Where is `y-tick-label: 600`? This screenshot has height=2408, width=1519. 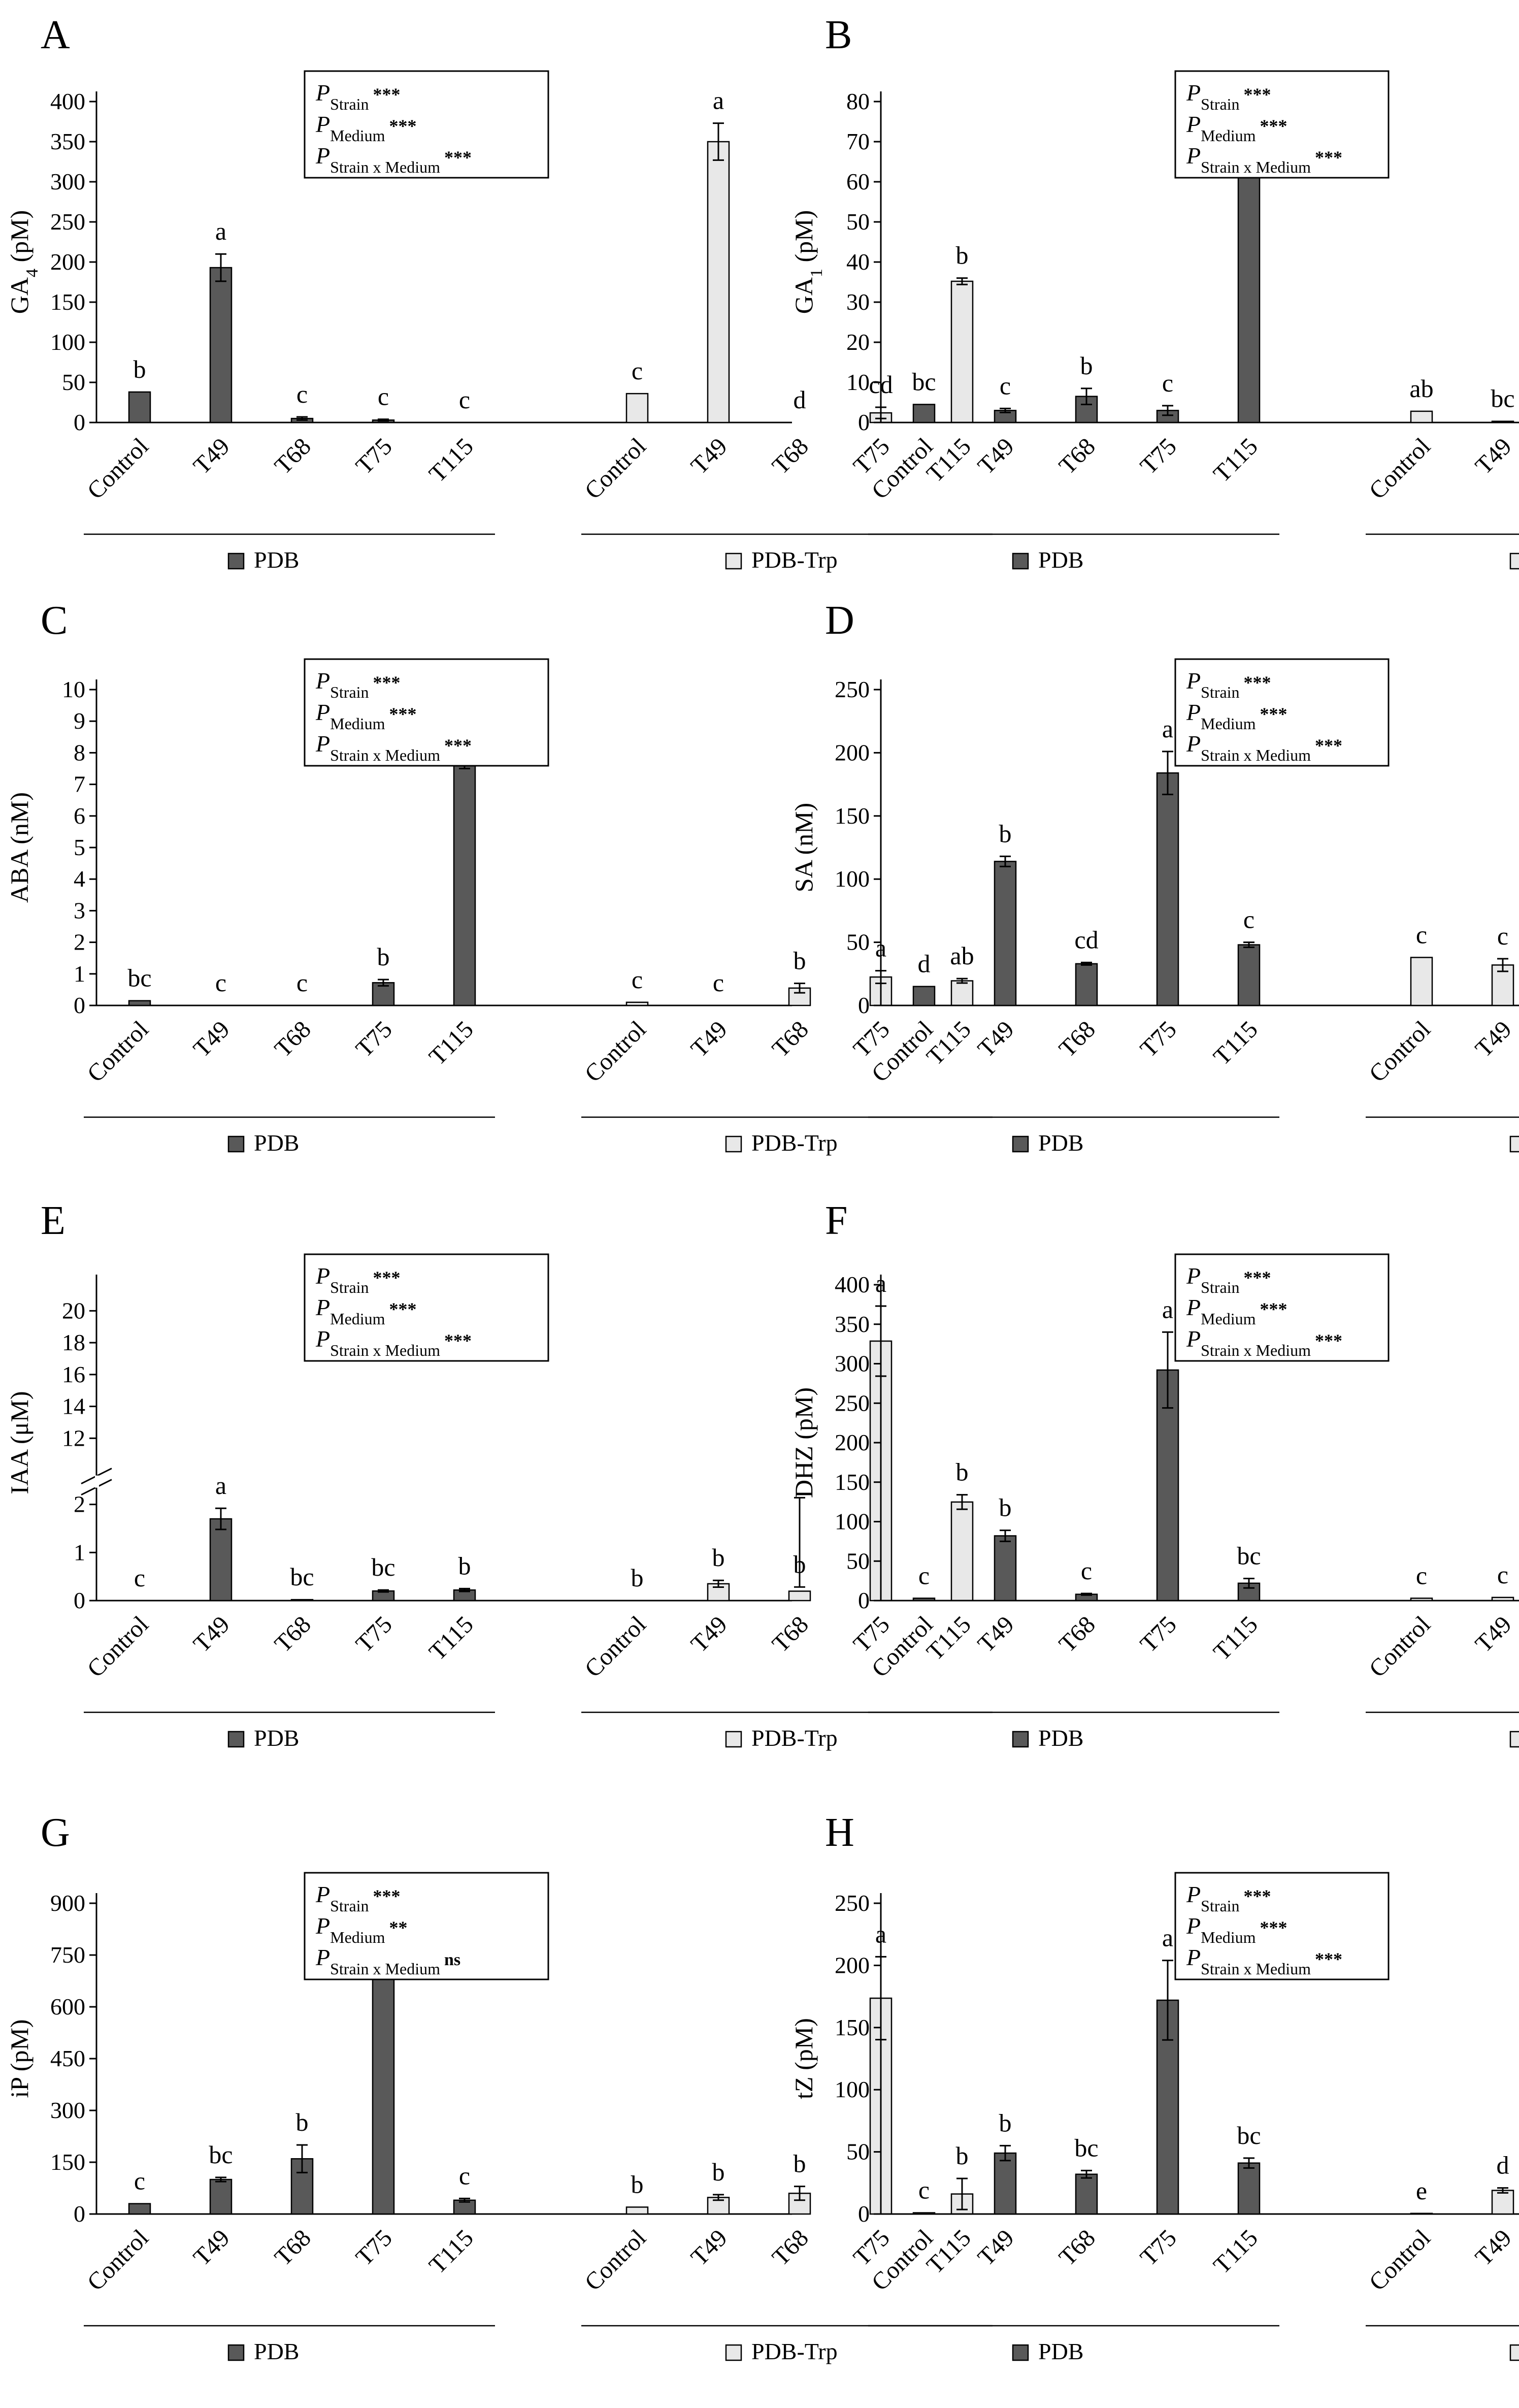 y-tick-label: 600 is located at coordinates (67, 2007).